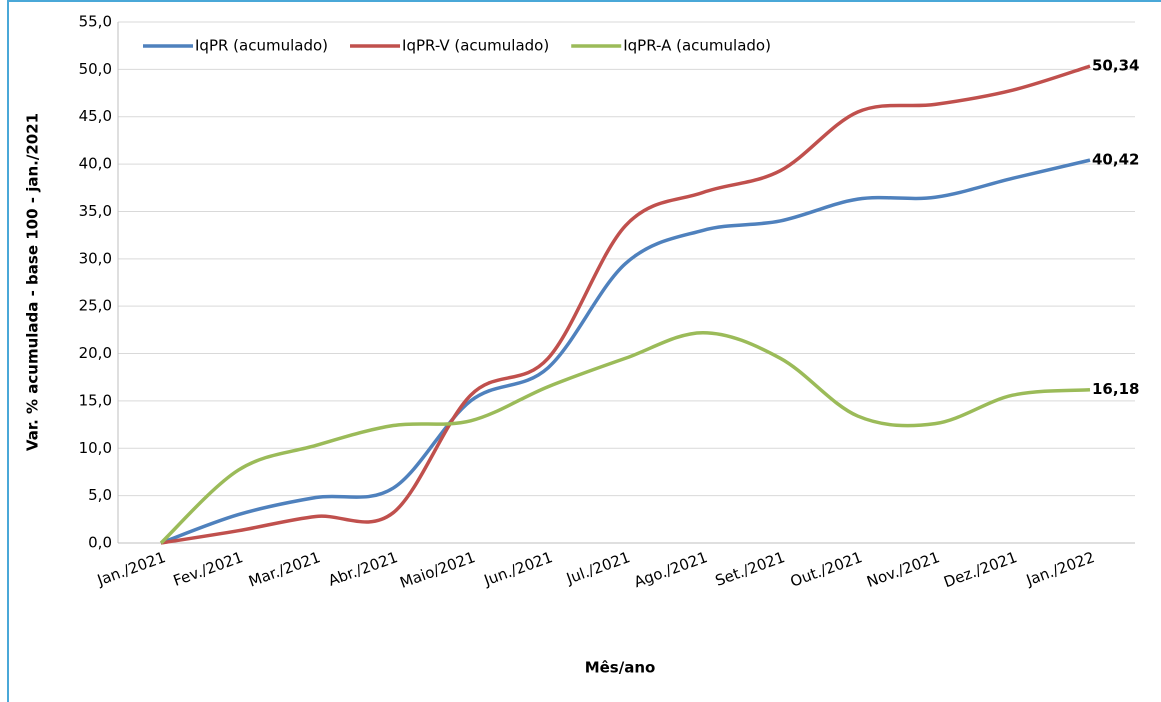 This screenshot has height=702, width=1161. I want to click on x-tick-label: Jan./2021, so click(131, 569).